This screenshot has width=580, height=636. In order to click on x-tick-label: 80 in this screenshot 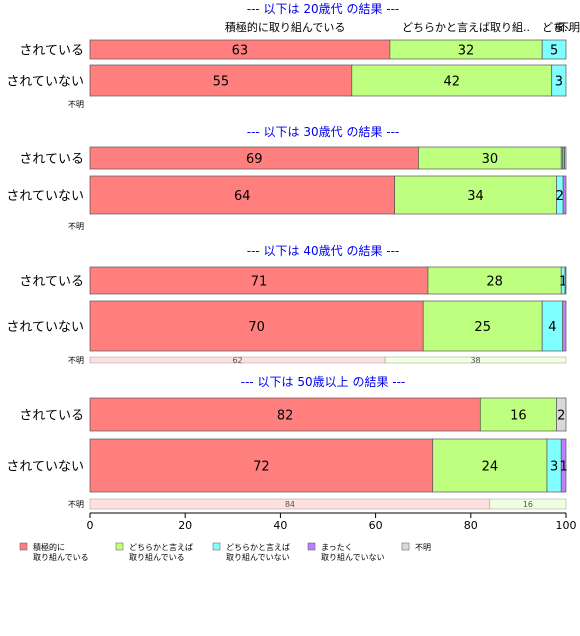, I will do `click(471, 525)`.